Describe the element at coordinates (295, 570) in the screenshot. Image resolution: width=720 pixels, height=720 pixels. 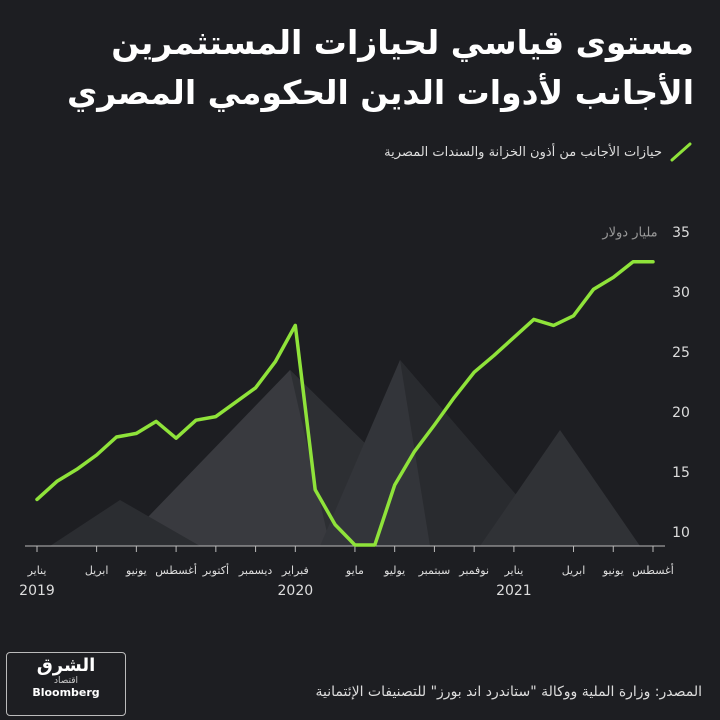
I see `x-tick-label: فبراير` at that location.